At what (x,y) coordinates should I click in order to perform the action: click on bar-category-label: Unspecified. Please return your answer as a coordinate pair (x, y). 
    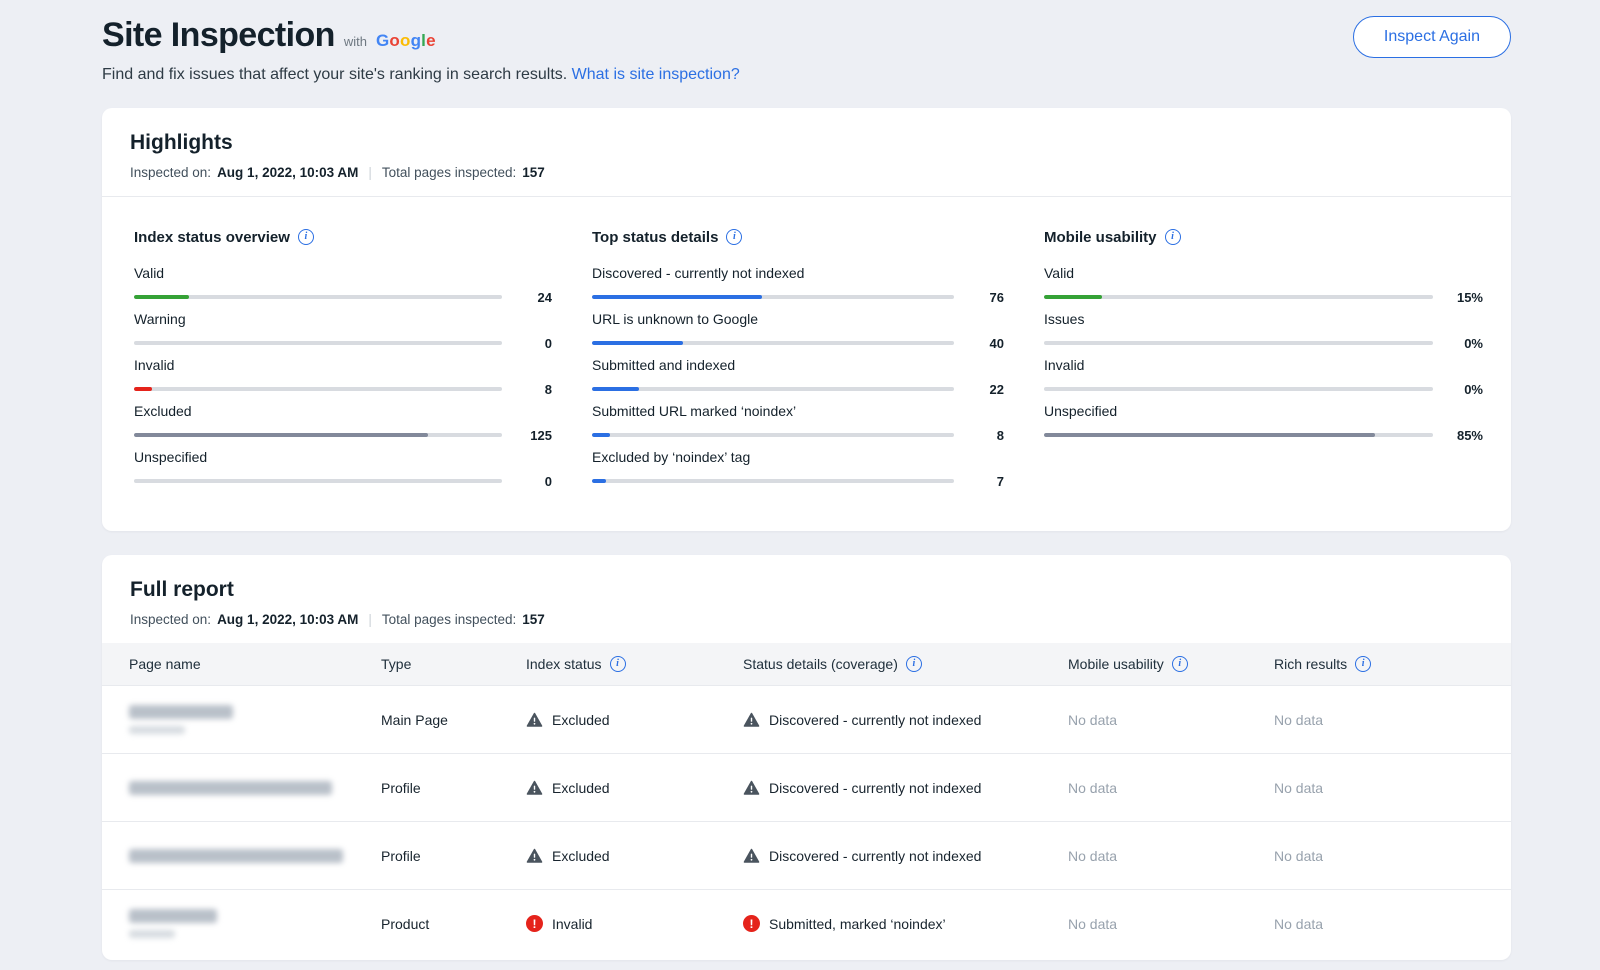
    Looking at the image, I should click on (1081, 411).